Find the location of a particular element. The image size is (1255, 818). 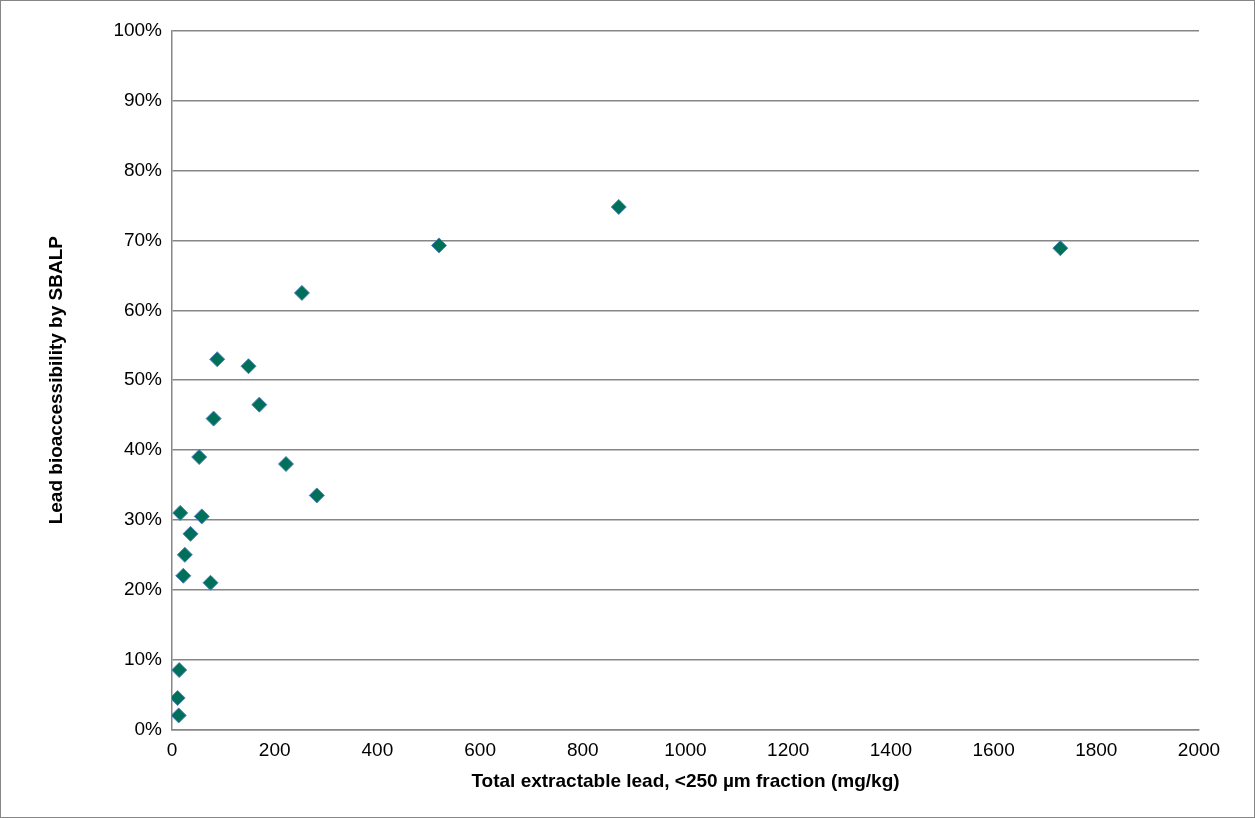

y-tick-label: 50% is located at coordinates (143, 379).